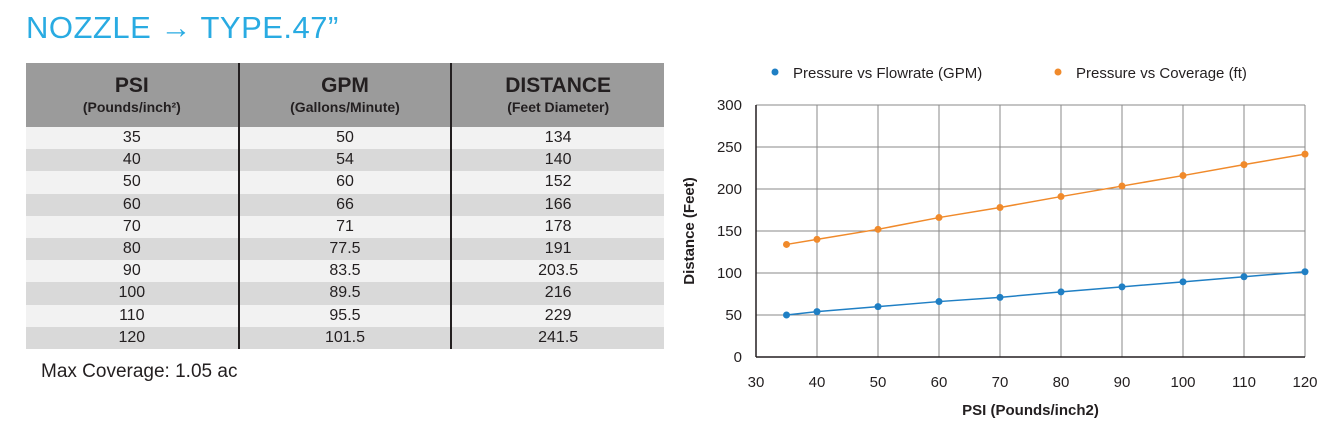 Image resolution: width=1335 pixels, height=429 pixels. I want to click on y-tick-label: 250, so click(729, 147).